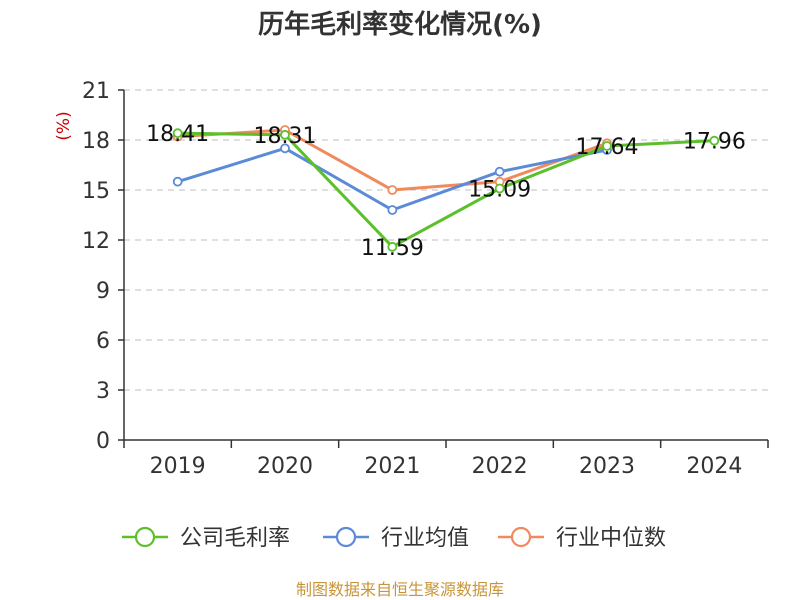 The height and width of the screenshot is (600, 800). Describe the element at coordinates (96, 141) in the screenshot. I see `y-tick-label: 18` at that location.